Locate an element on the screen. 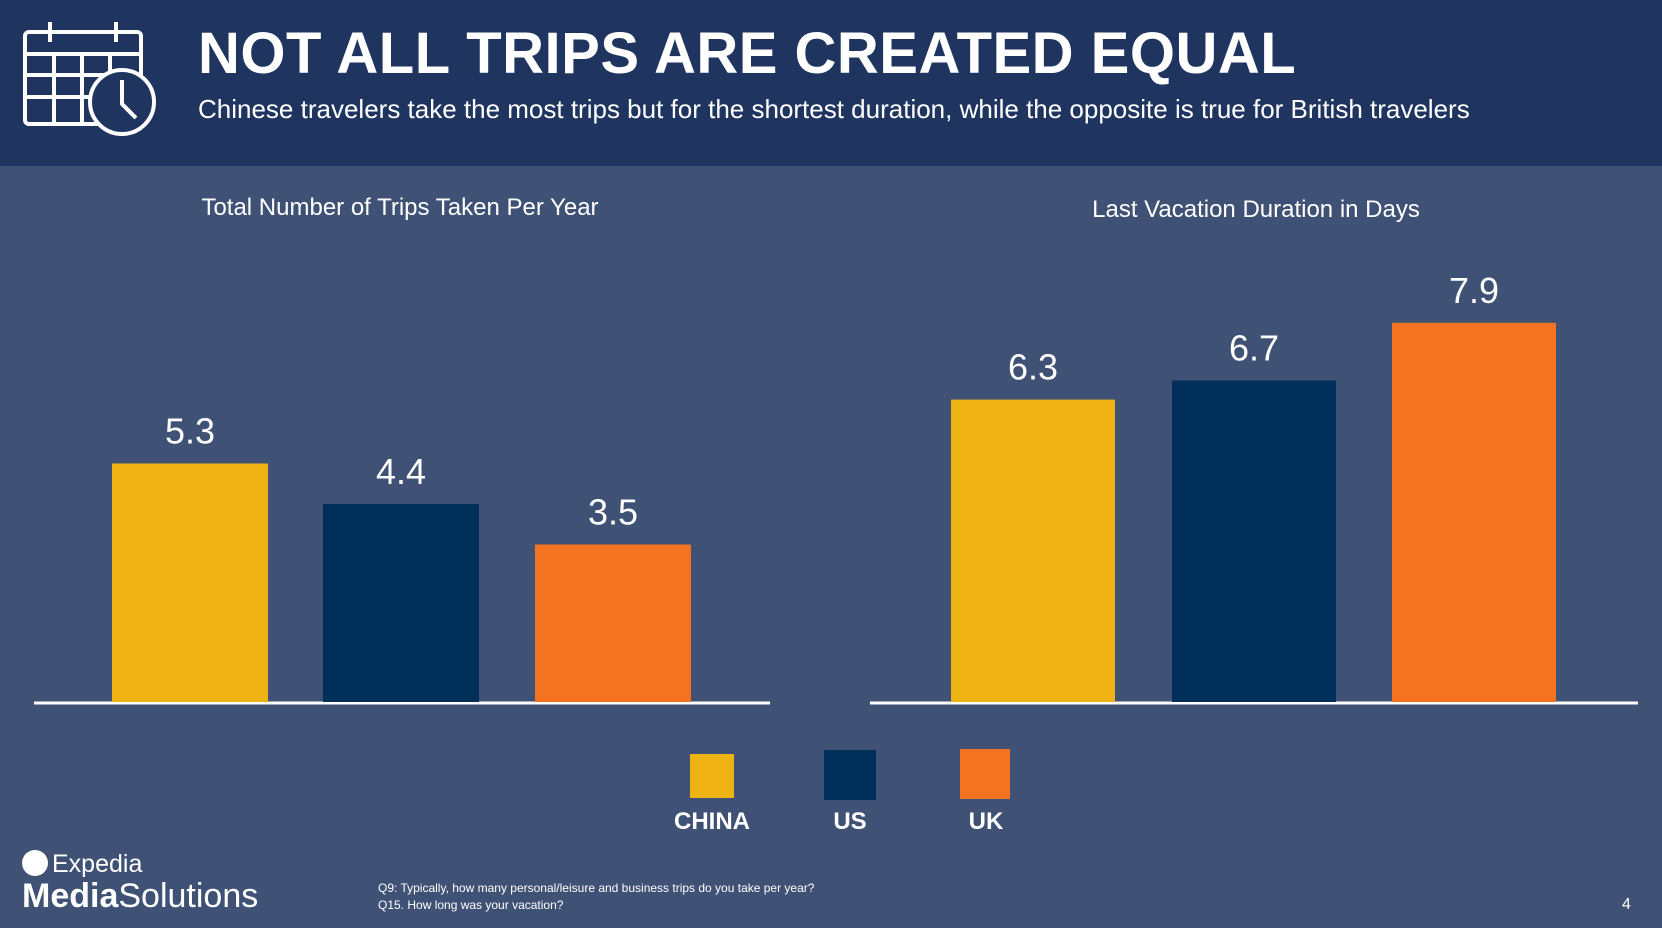  legend: CHINA US UK is located at coordinates (831, 790).